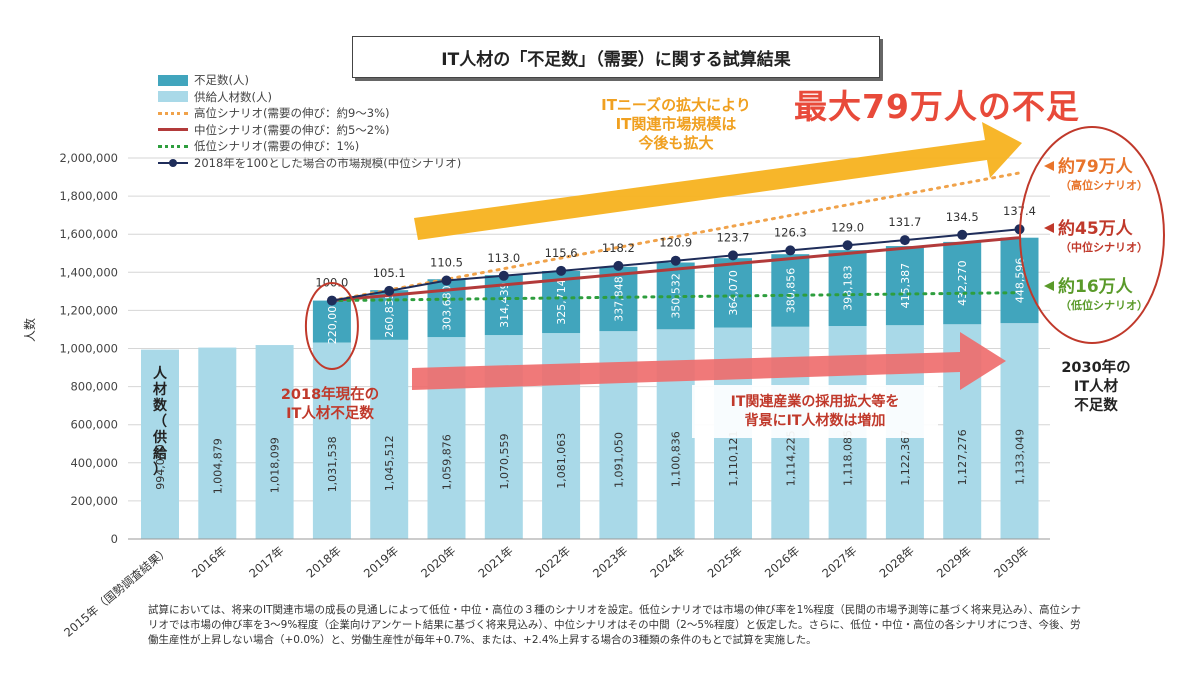 This screenshot has height=700, width=1200. Describe the element at coordinates (332, 322) in the screenshot. I see `shortage-value-label: 220,000` at that location.